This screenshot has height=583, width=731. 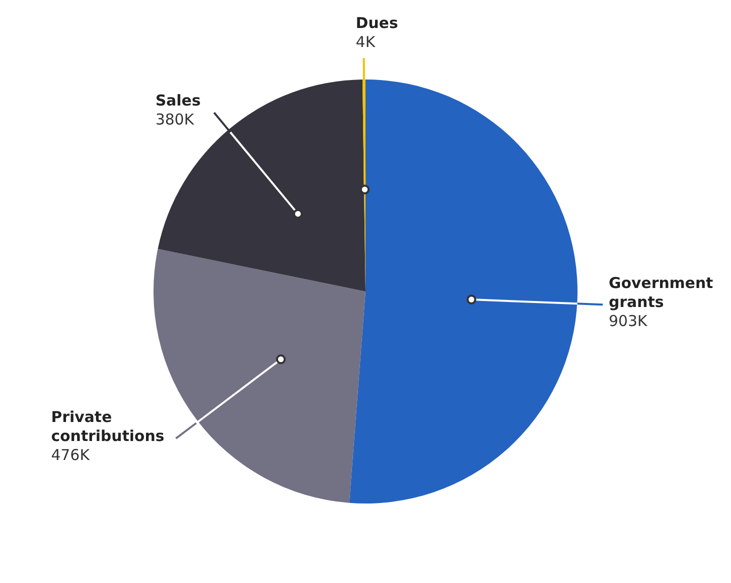 What do you see at coordinates (377, 23) in the screenshot?
I see `slice-label: Dues` at bounding box center [377, 23].